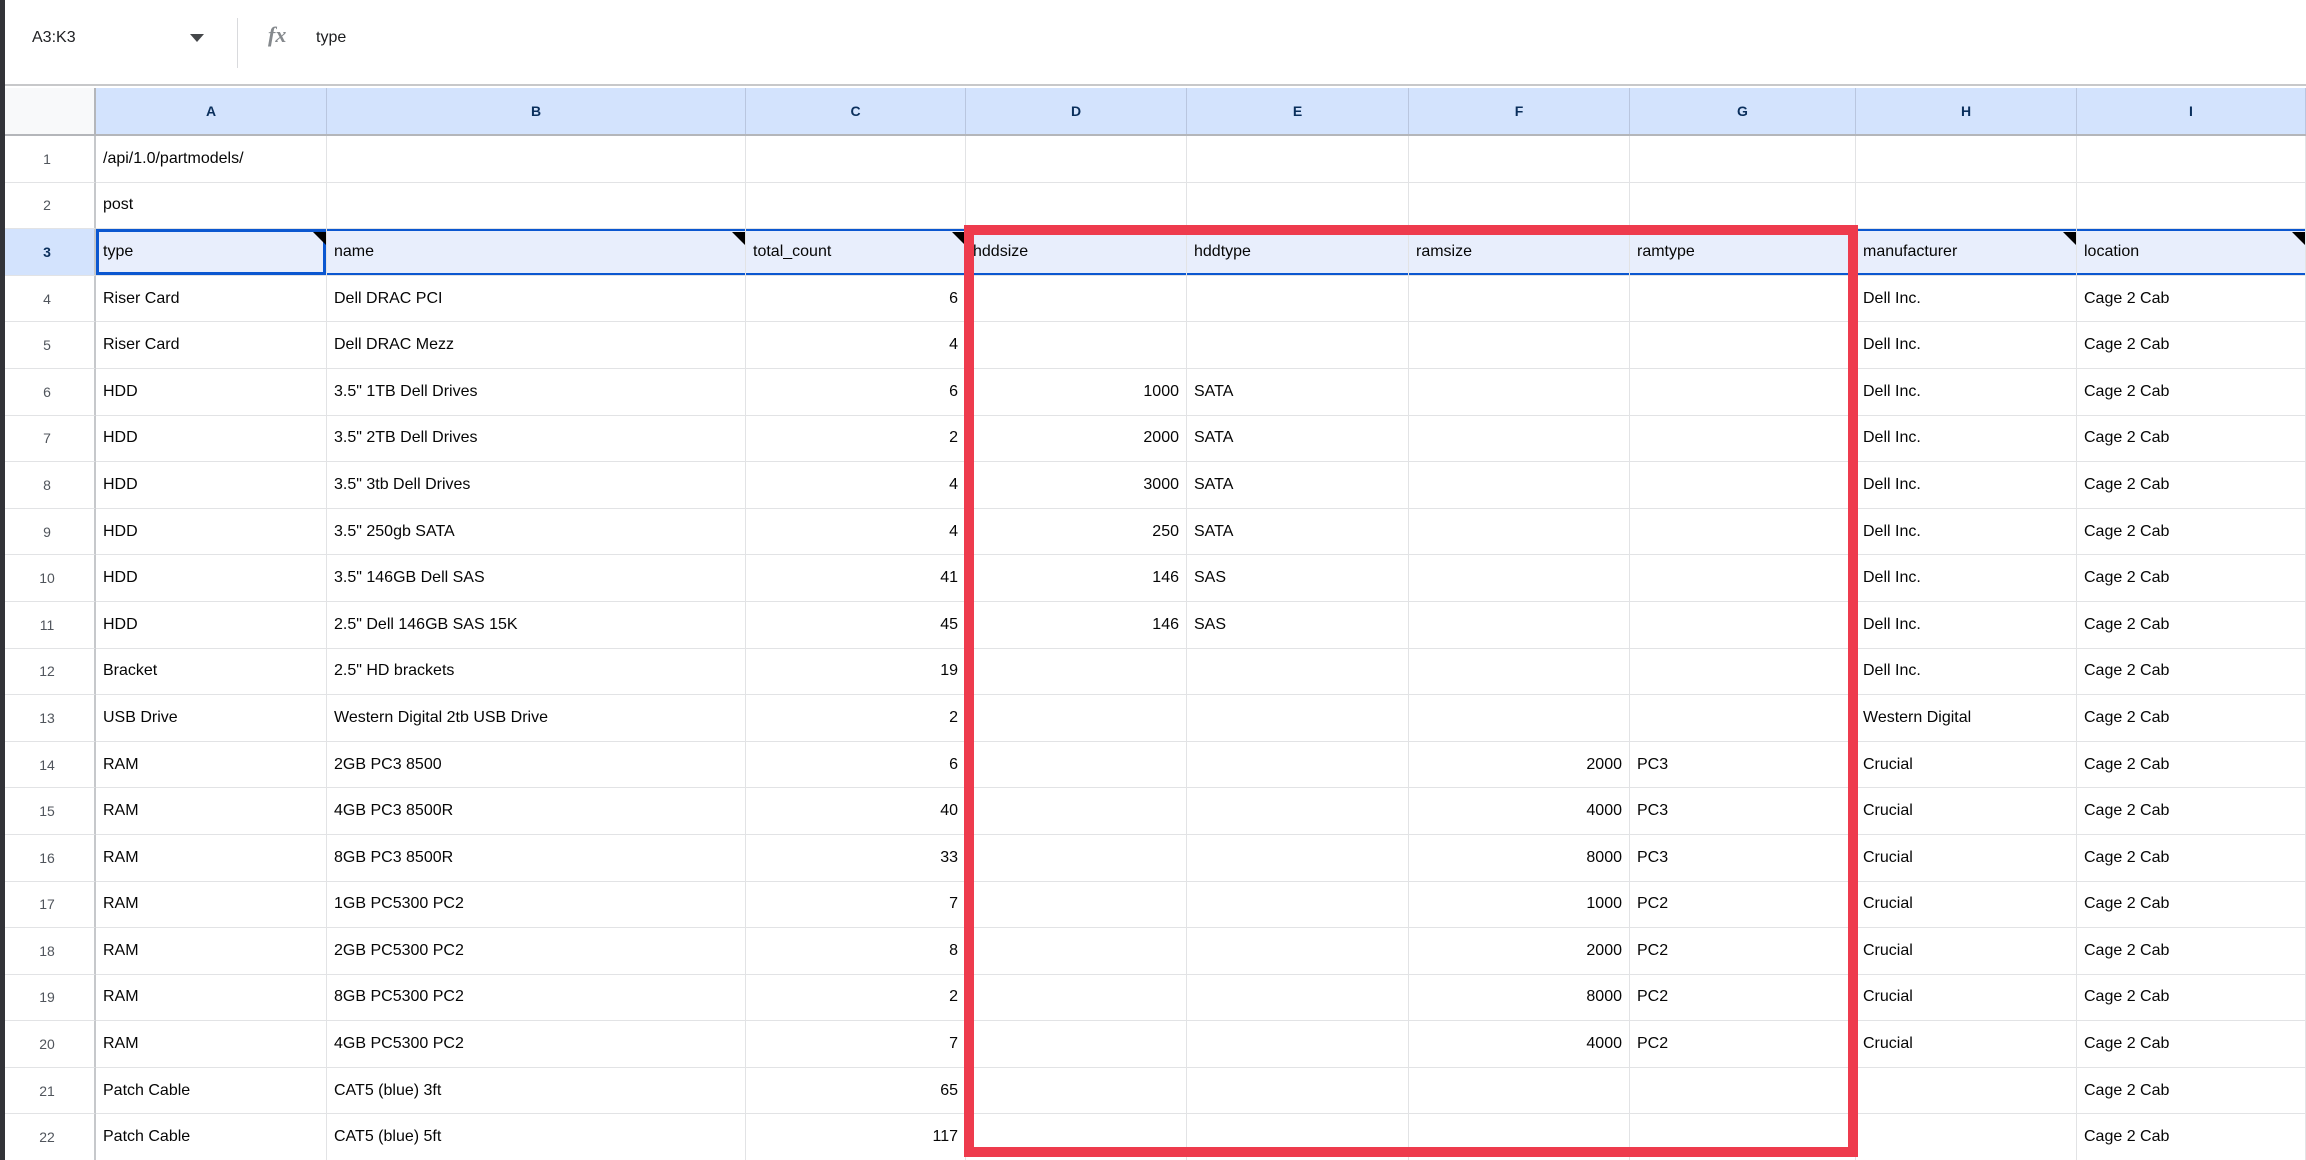 This screenshot has width=2306, height=1160. Describe the element at coordinates (48, 159) in the screenshot. I see `row-header-1: 1` at that location.